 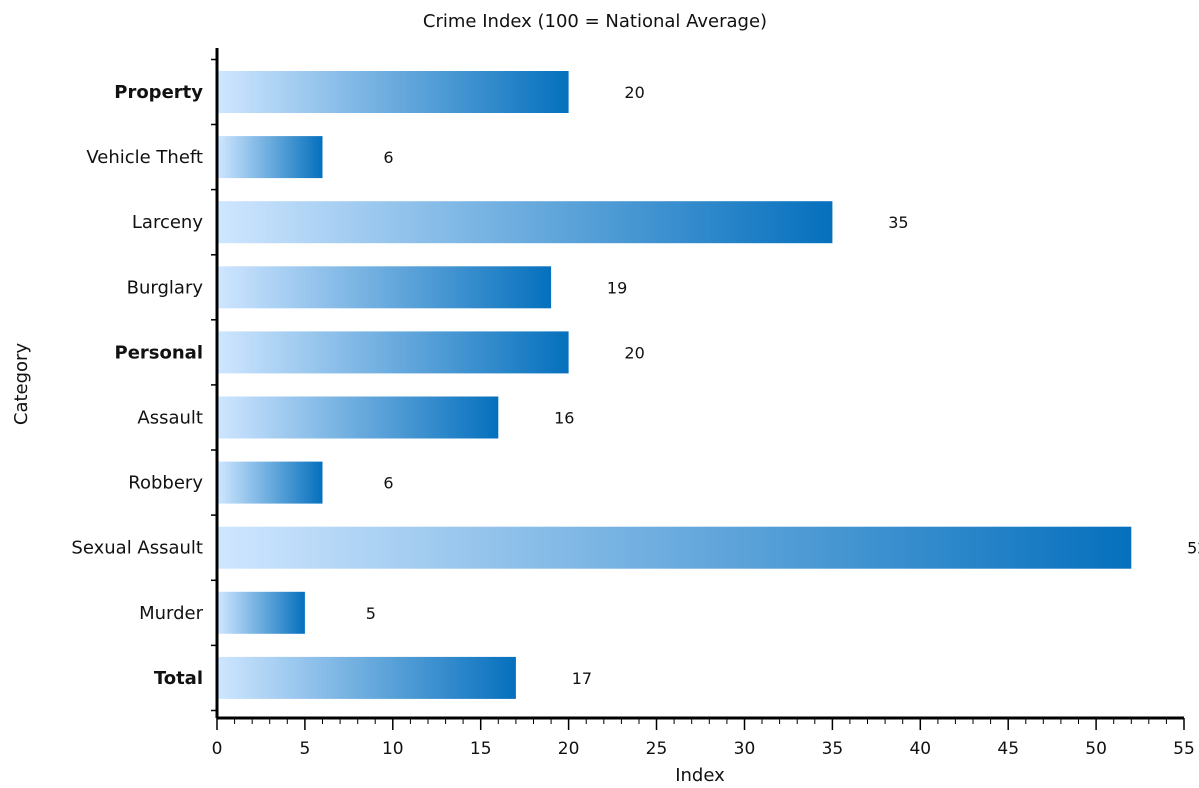 I want to click on chart-title: Crime Index (100 = National Average), so click(x=595, y=21).